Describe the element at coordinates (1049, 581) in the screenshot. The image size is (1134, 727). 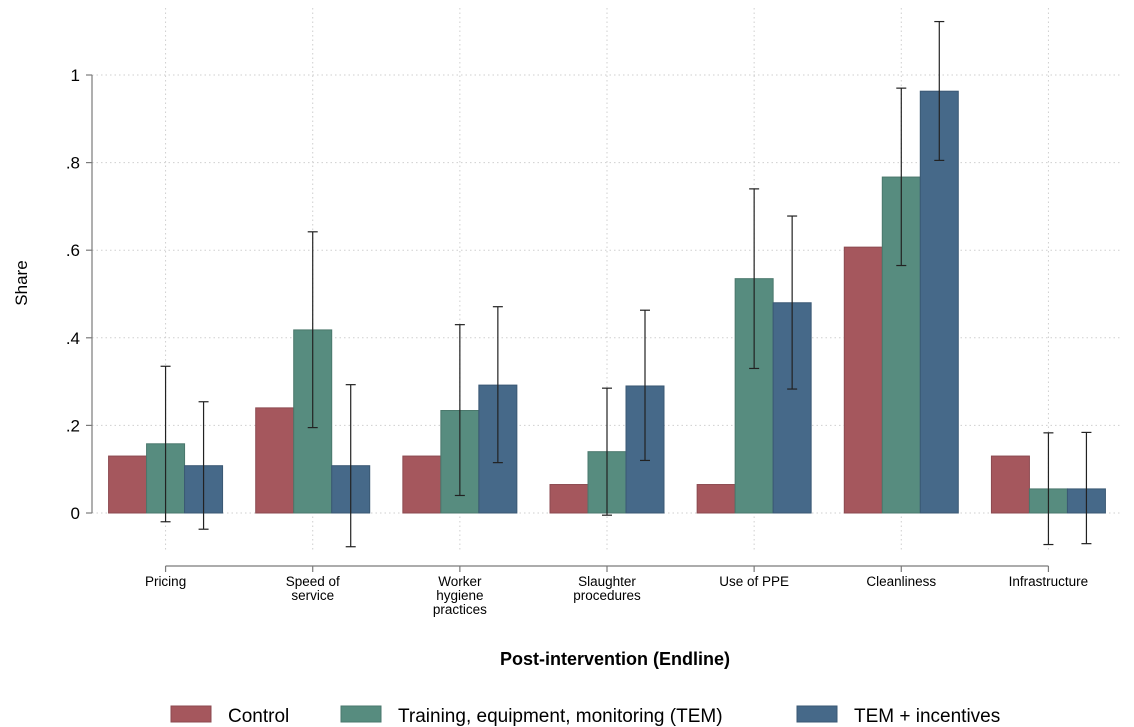
I see `x-tick-label: Infrastructure` at that location.